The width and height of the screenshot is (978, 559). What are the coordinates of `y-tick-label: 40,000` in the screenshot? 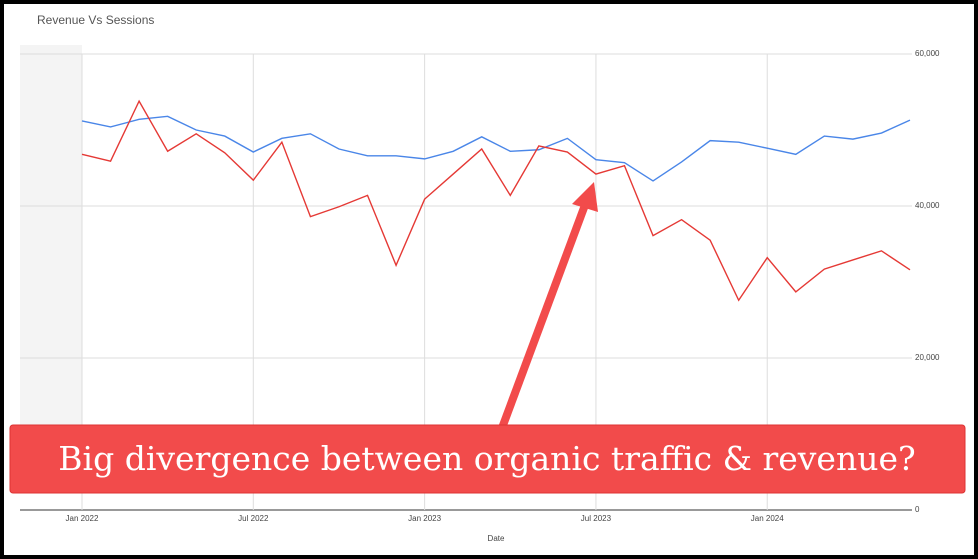 It's located at (927, 205).